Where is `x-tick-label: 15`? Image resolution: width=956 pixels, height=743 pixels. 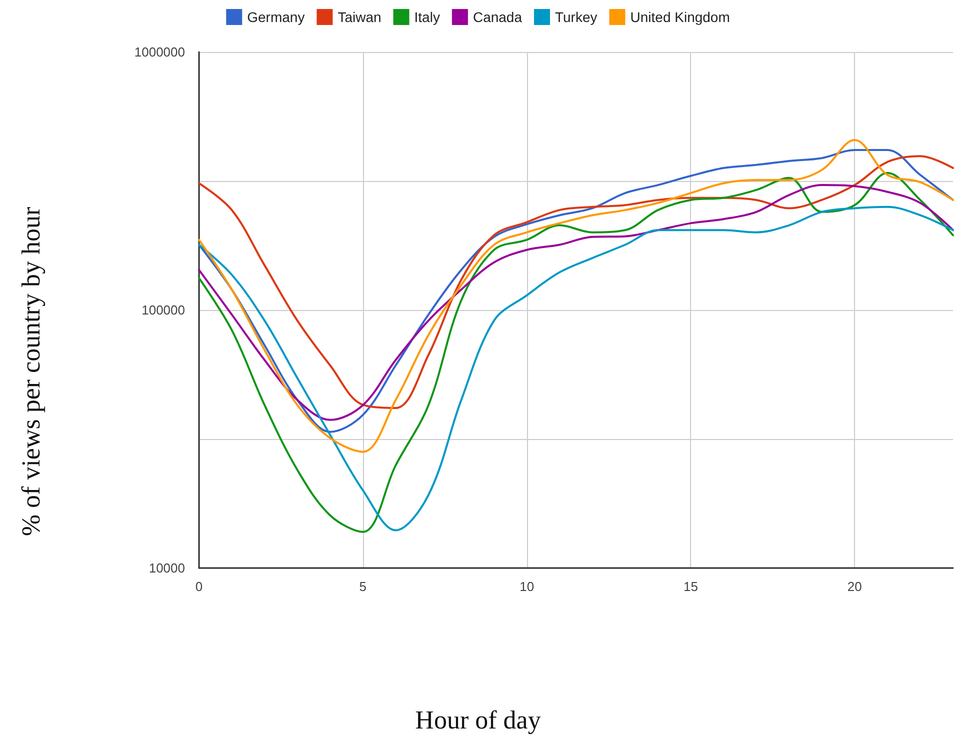
x-tick-label: 15 is located at coordinates (691, 586).